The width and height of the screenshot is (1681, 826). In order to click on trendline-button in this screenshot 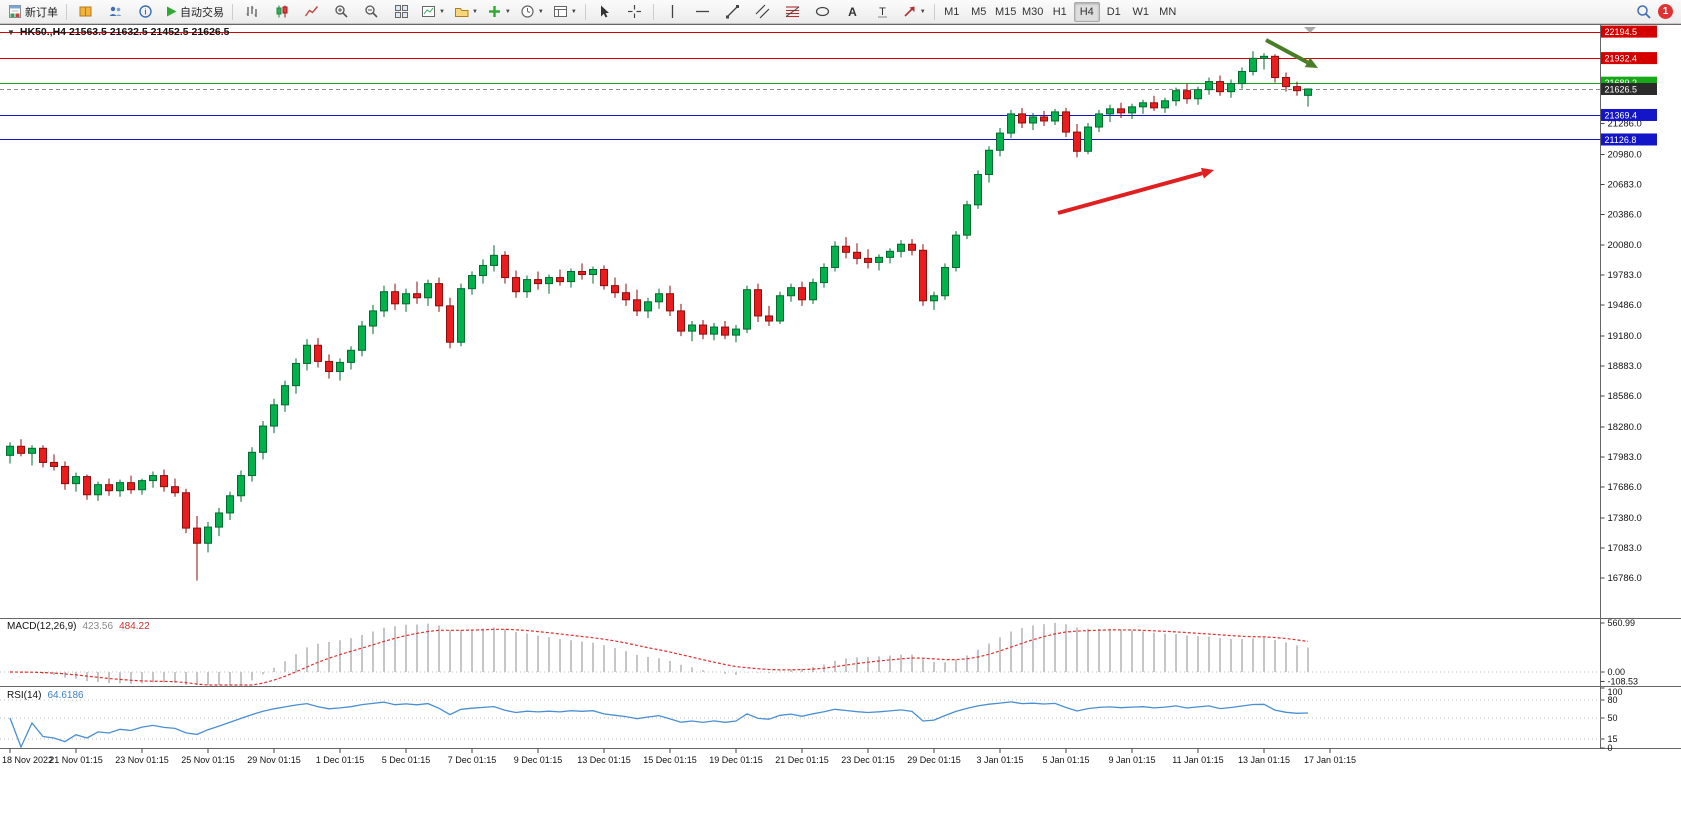, I will do `click(732, 12)`.